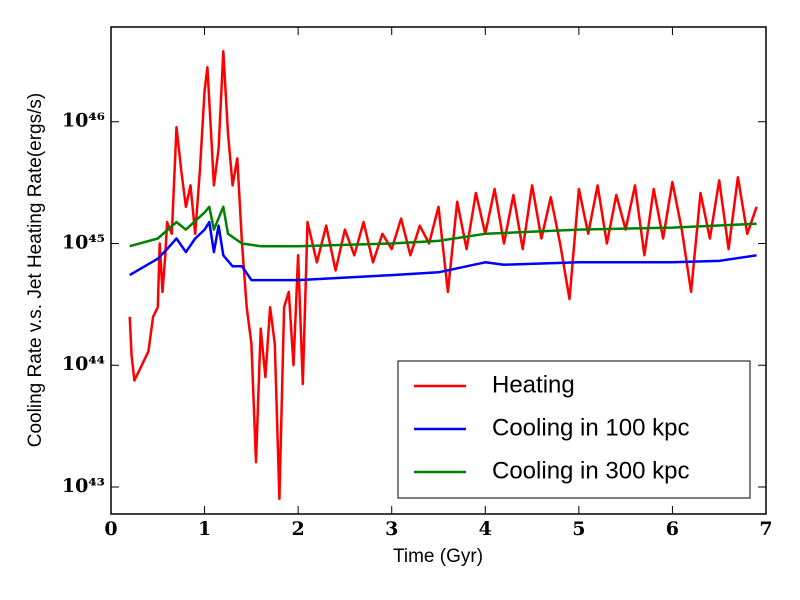 The height and width of the screenshot is (600, 800). I want to click on x-tick-label: 3, so click(391, 529).